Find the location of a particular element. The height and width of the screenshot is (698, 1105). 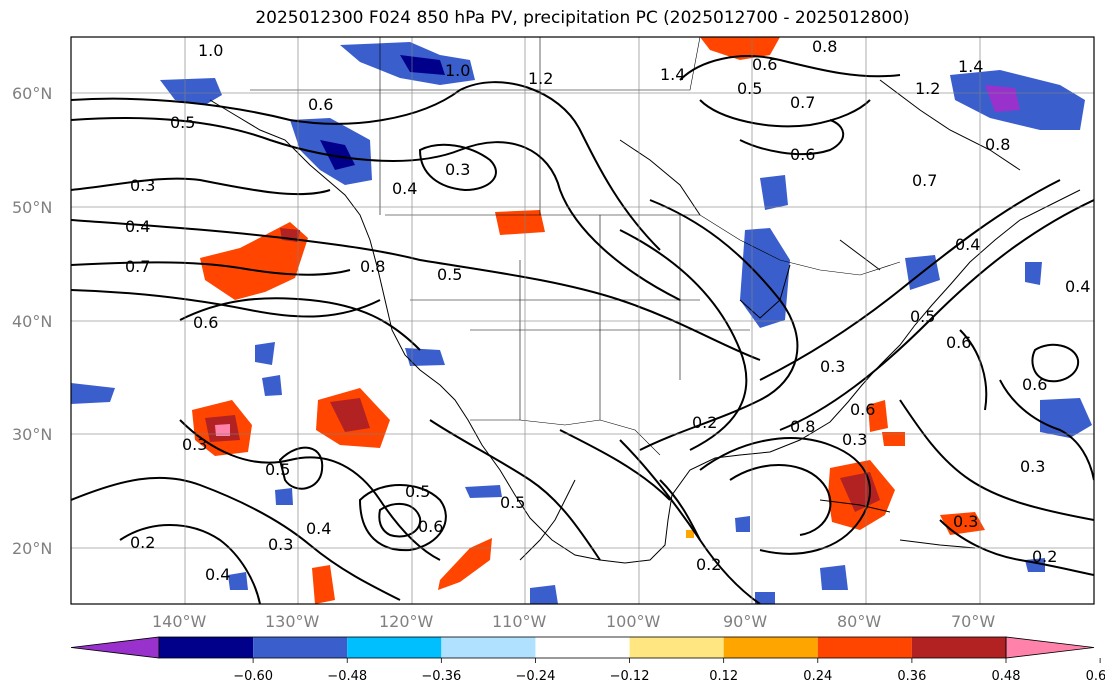

lon-label: 80°W is located at coordinates (859, 621).